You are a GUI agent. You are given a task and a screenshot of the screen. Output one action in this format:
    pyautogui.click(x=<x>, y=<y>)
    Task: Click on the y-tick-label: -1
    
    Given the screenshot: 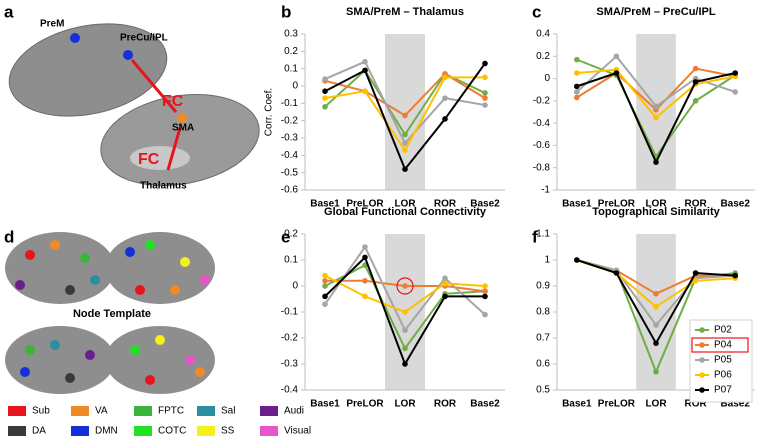 What is the action you would take?
    pyautogui.click(x=545, y=190)
    